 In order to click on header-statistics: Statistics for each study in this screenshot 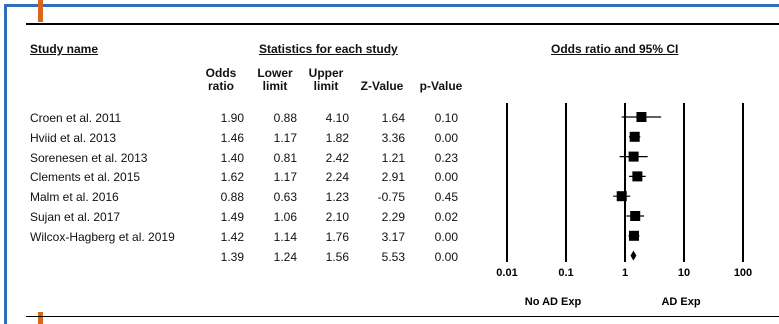, I will do `click(328, 49)`.